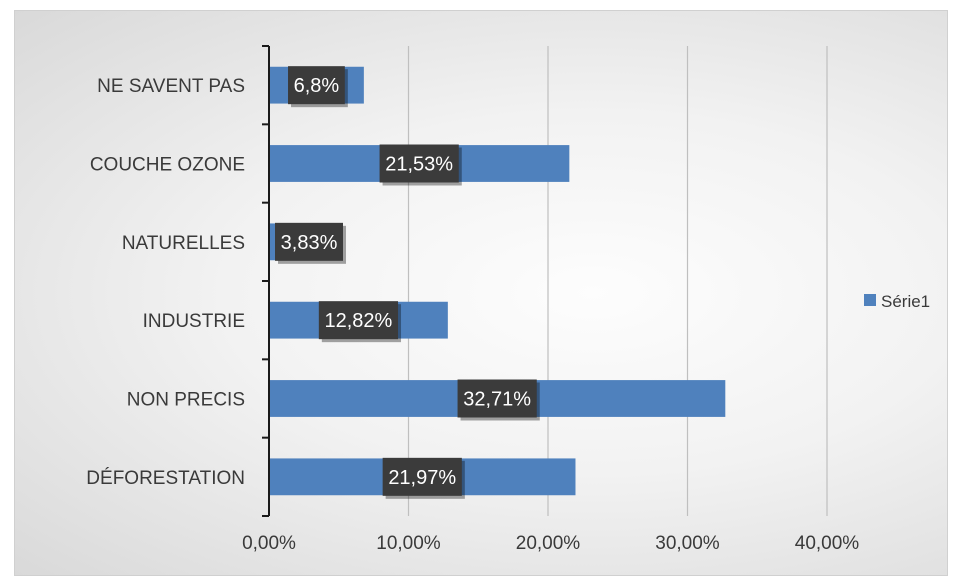  I want to click on category-label: COUCHE OZONE, so click(167, 165).